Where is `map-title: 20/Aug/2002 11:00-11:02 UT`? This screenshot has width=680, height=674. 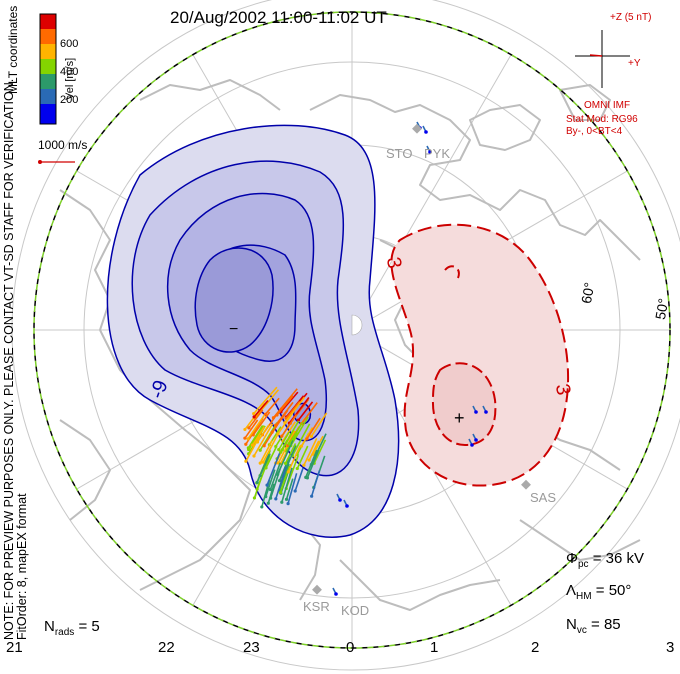 map-title: 20/Aug/2002 11:00-11:02 UT is located at coordinates (278, 17).